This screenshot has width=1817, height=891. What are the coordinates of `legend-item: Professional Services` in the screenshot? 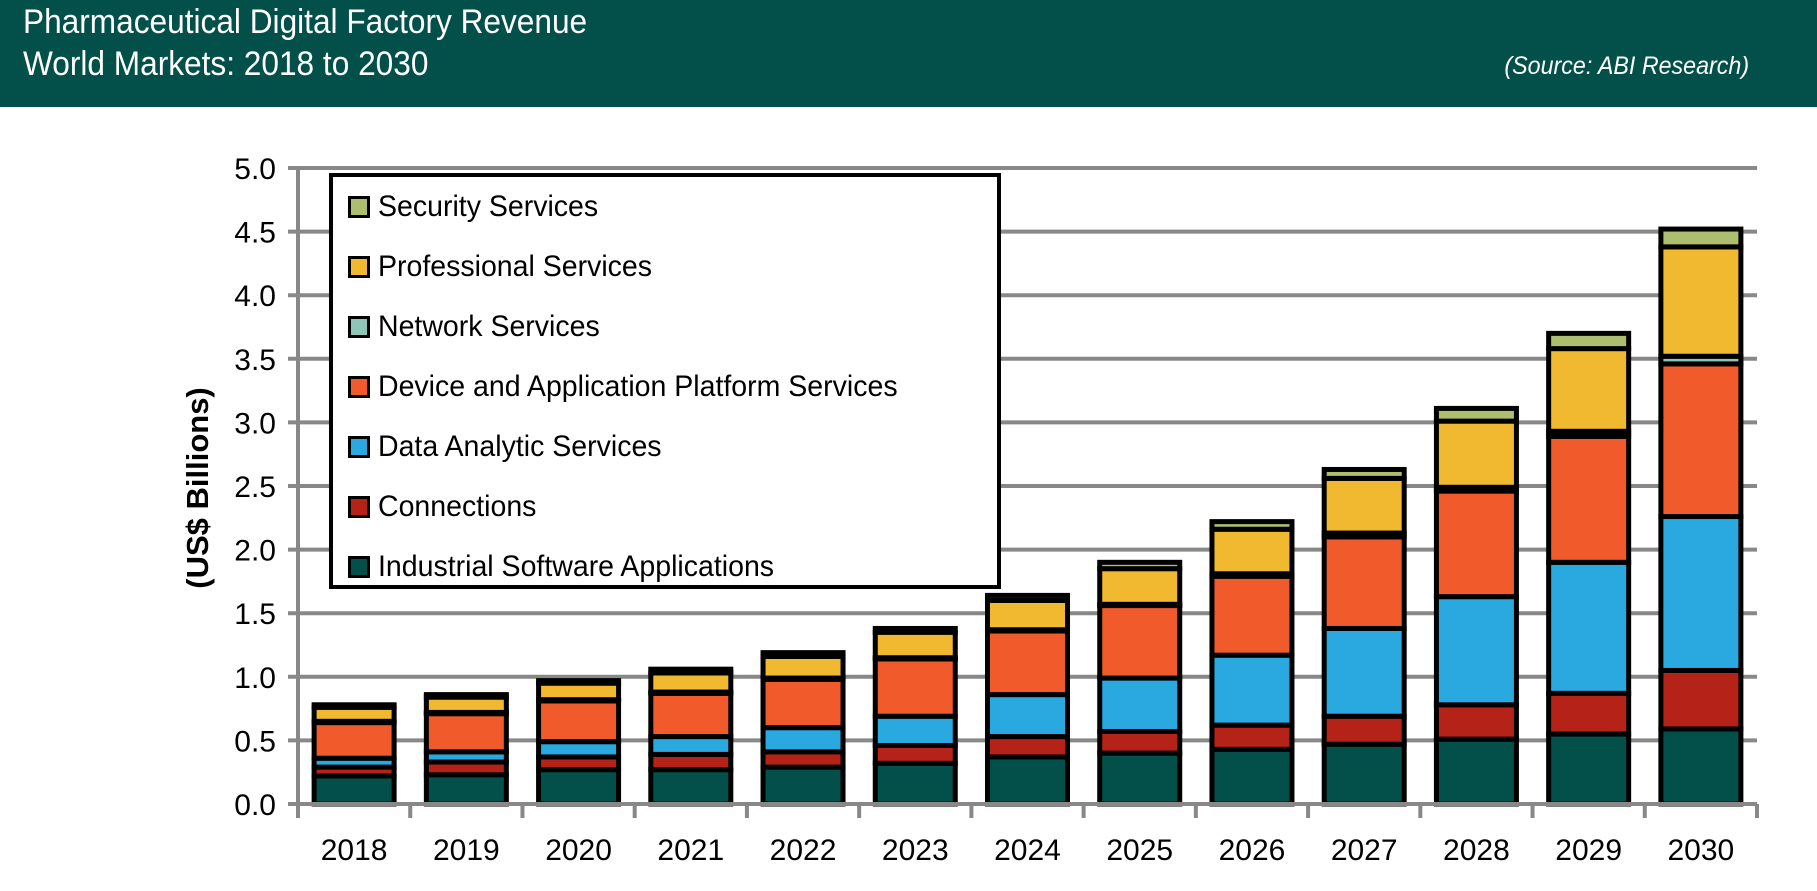 It's located at (507, 267).